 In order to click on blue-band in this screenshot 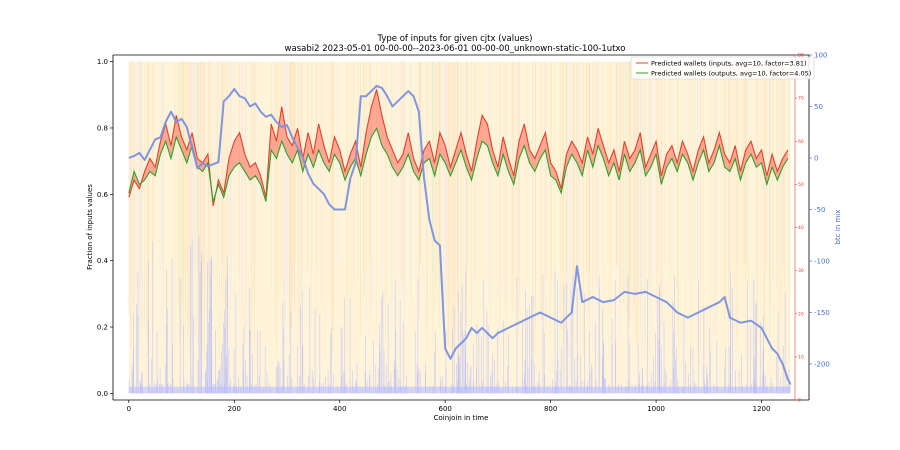, I will do `click(459, 390)`.